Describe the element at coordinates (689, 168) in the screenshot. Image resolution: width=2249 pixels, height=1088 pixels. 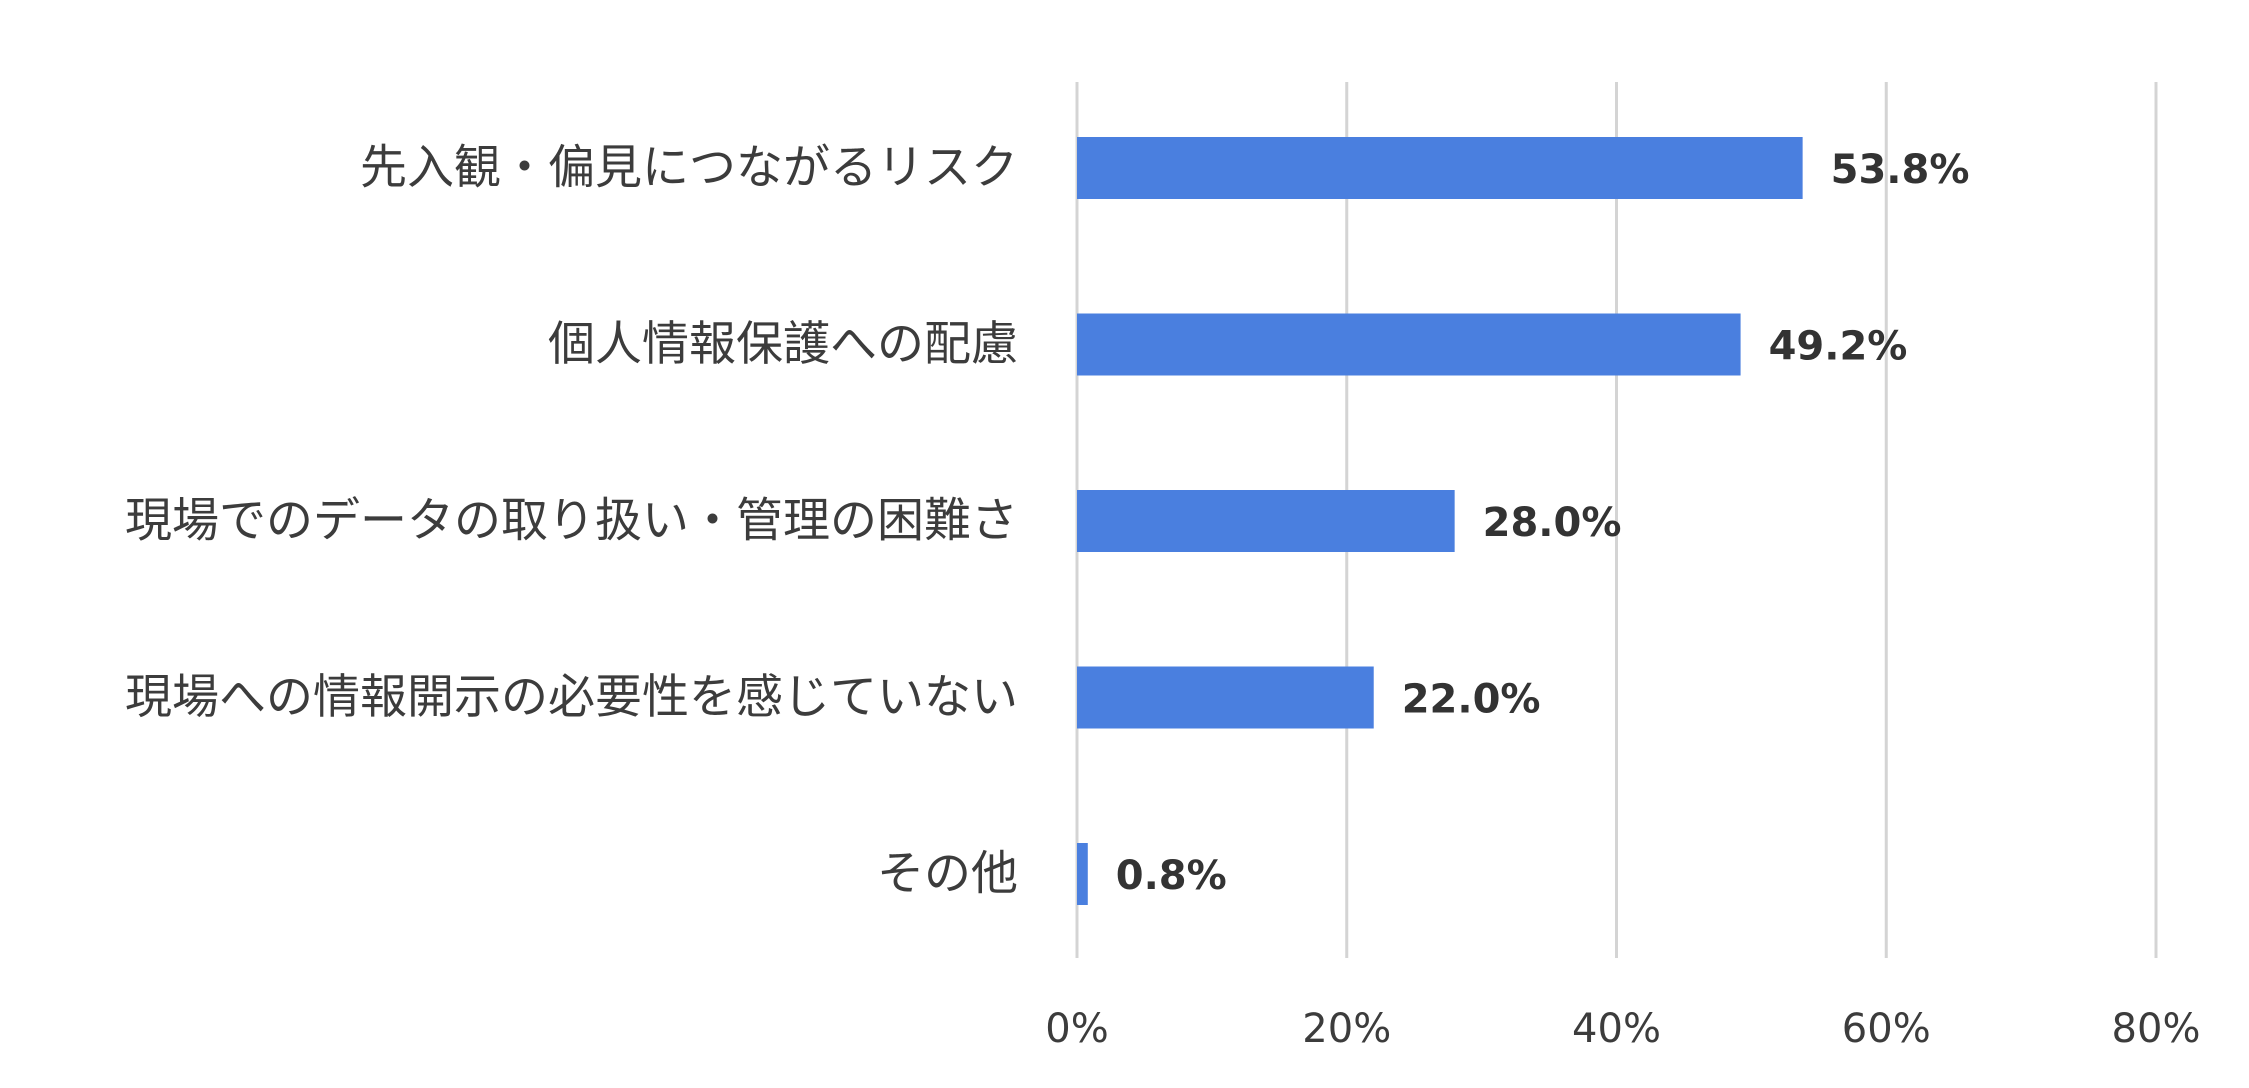
I see `category-label: 先入観・偏見につながるリスク` at that location.